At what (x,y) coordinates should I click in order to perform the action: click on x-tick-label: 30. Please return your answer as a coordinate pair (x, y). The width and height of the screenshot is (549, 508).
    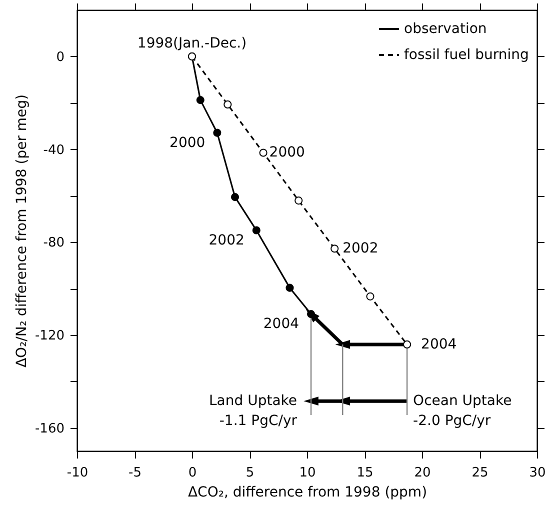
    Looking at the image, I should click on (537, 473).